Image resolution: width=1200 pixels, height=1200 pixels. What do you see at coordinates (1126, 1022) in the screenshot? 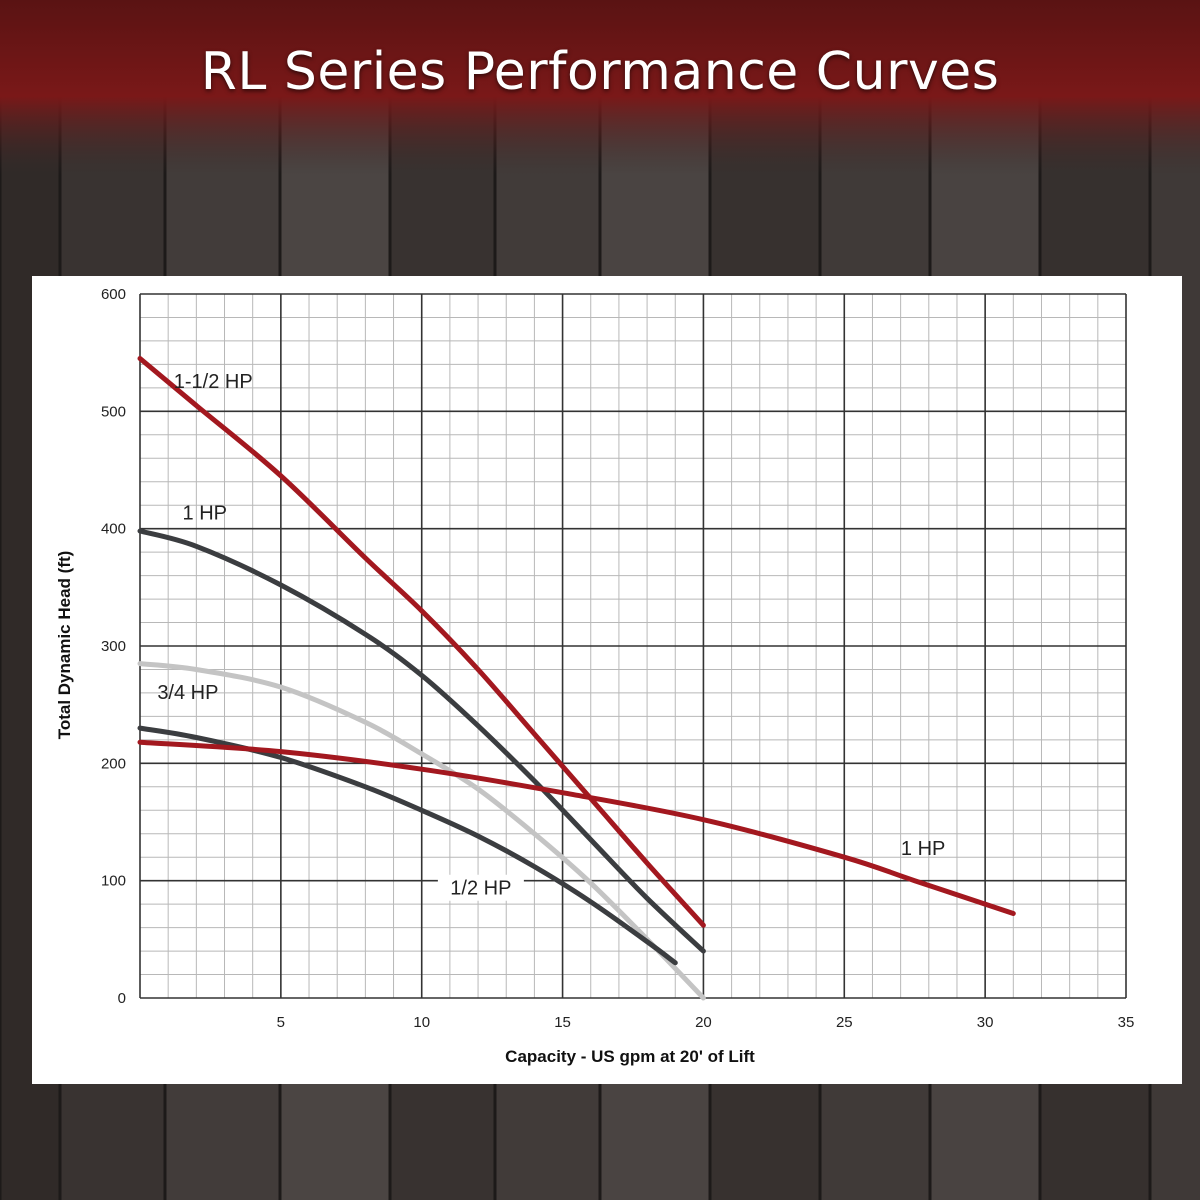
I see `x-tick-label: 35` at bounding box center [1126, 1022].